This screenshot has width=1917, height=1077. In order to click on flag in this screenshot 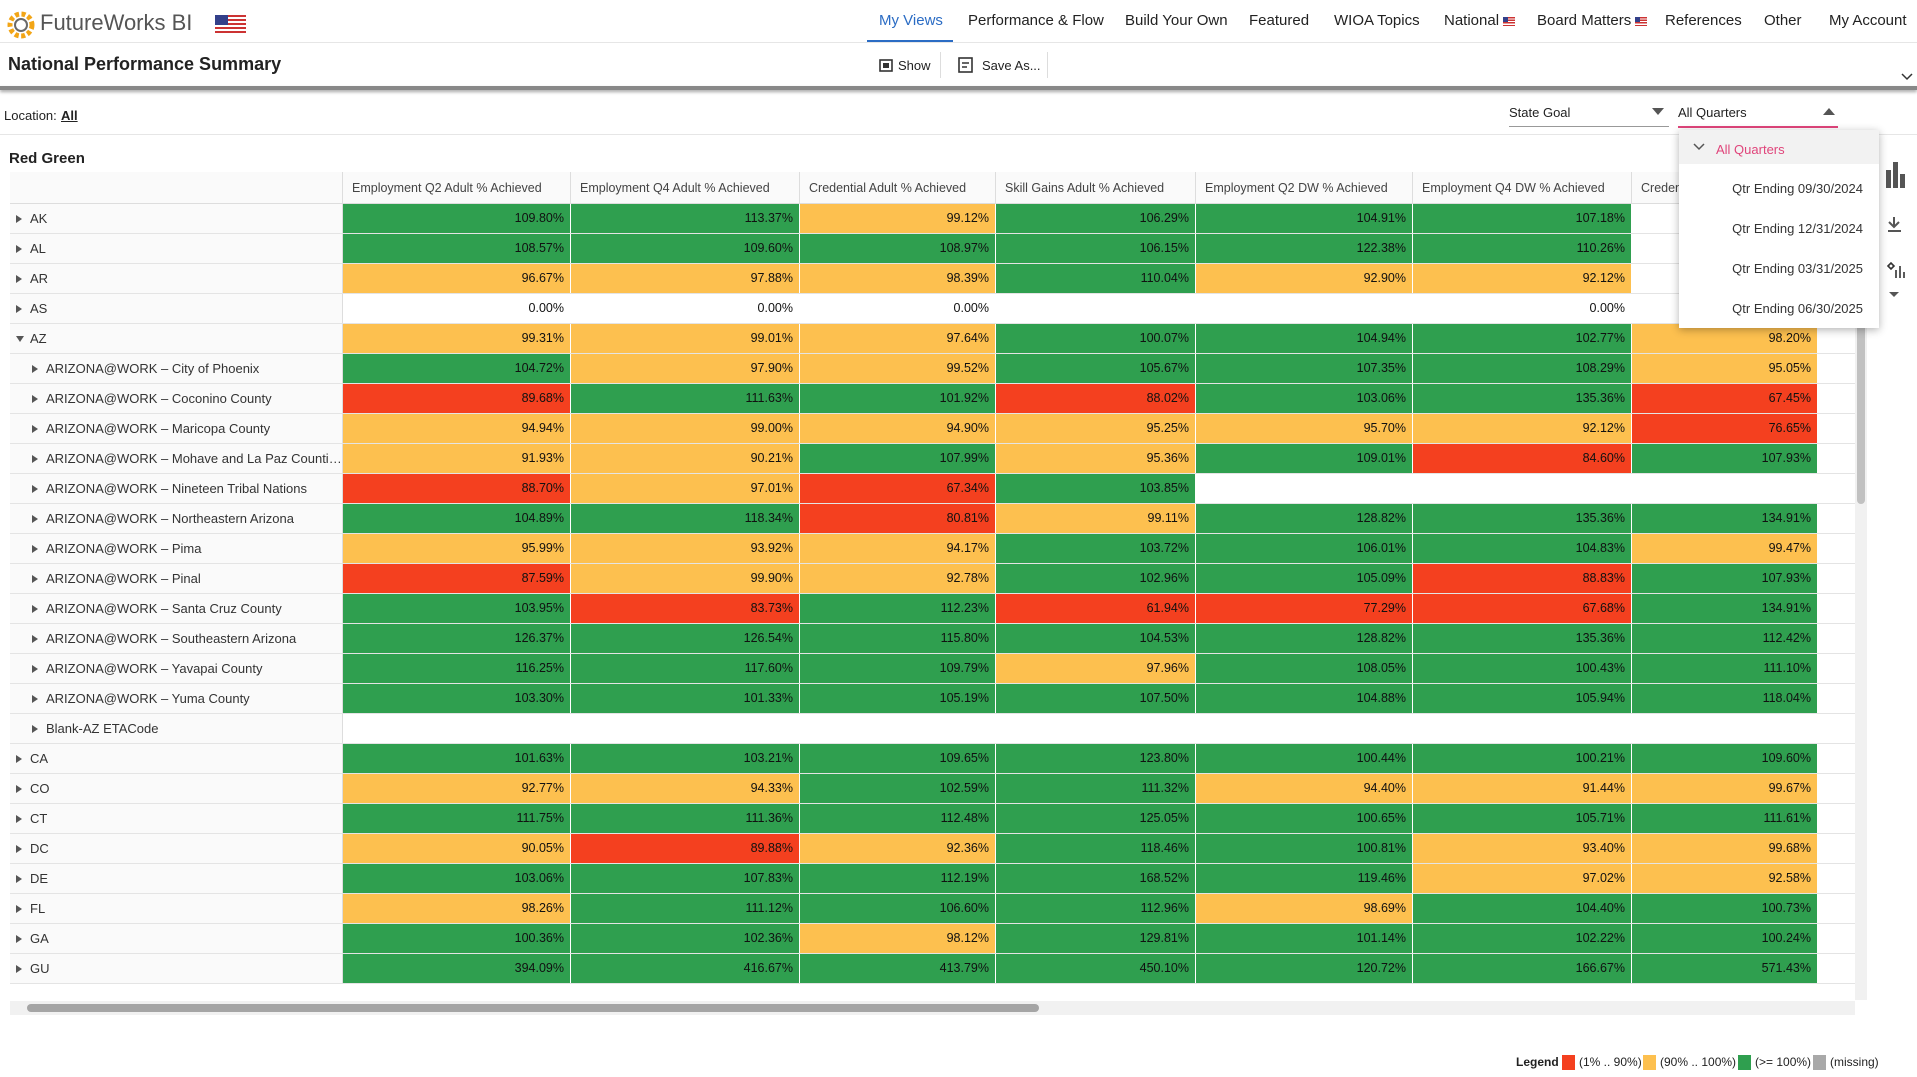, I will do `click(1509, 21)`.